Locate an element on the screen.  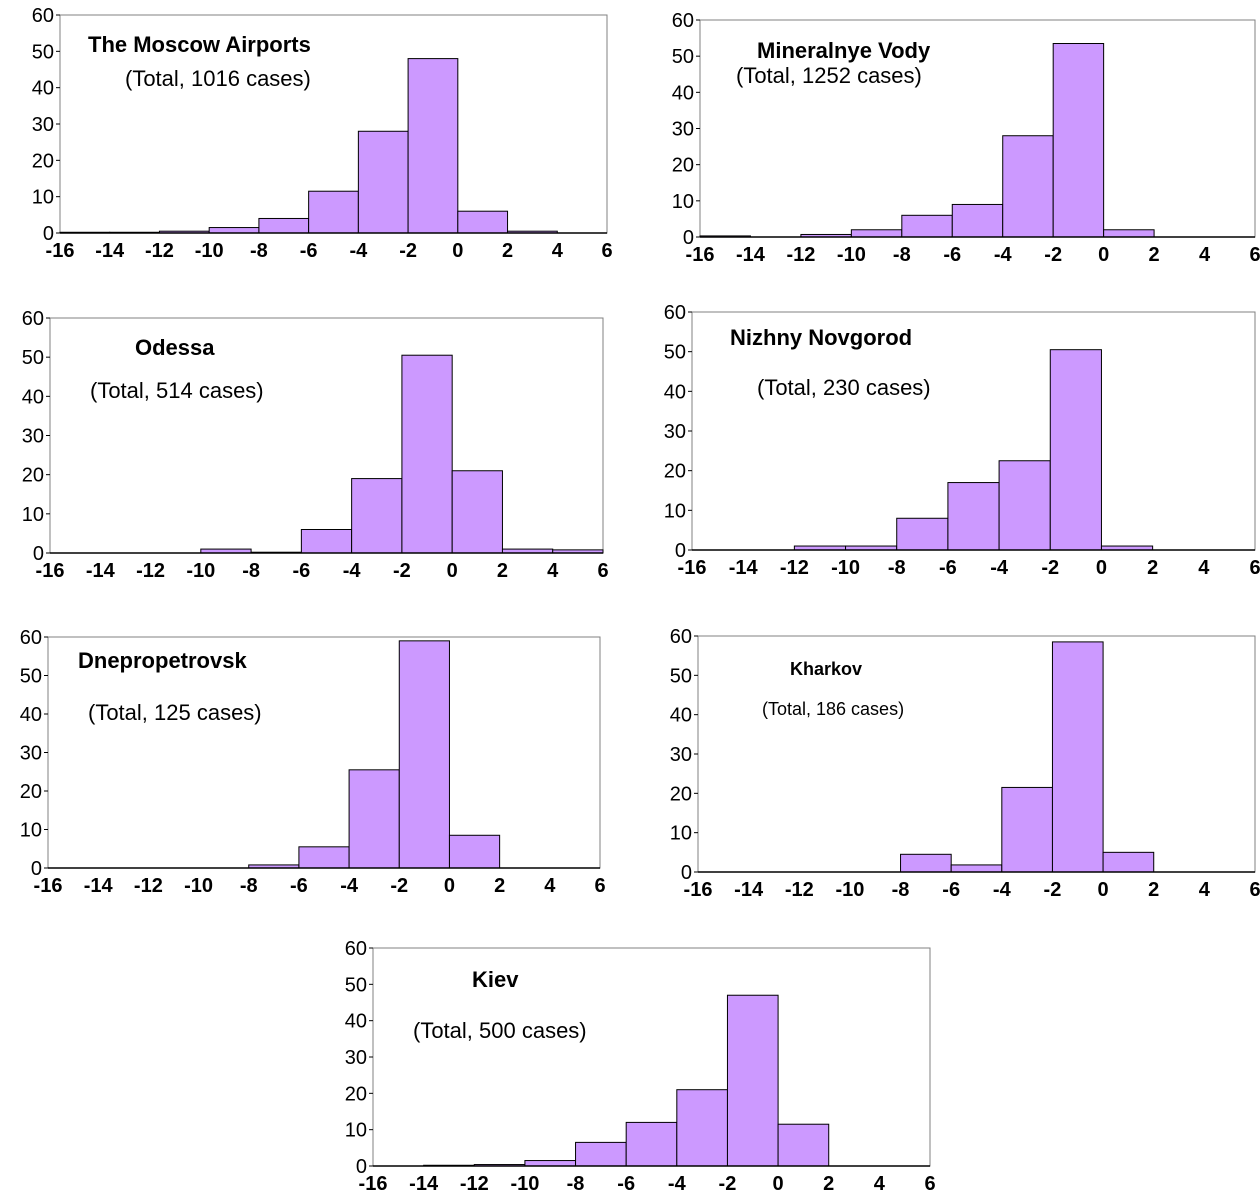
x-tick-label: -14 is located at coordinates (99, 886).